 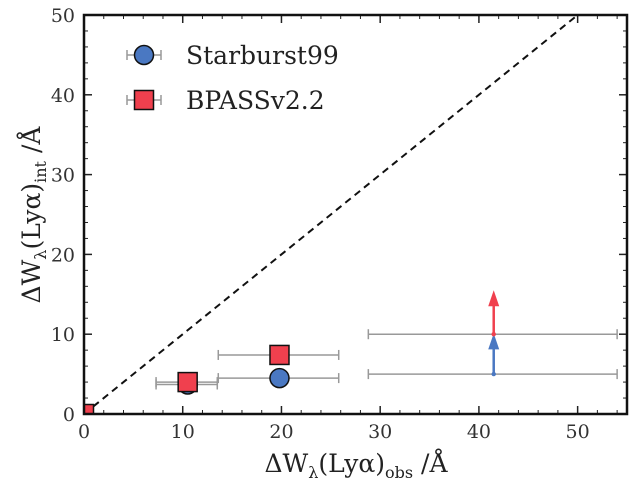 I want to click on x-tick-label: 20, so click(x=281, y=432).